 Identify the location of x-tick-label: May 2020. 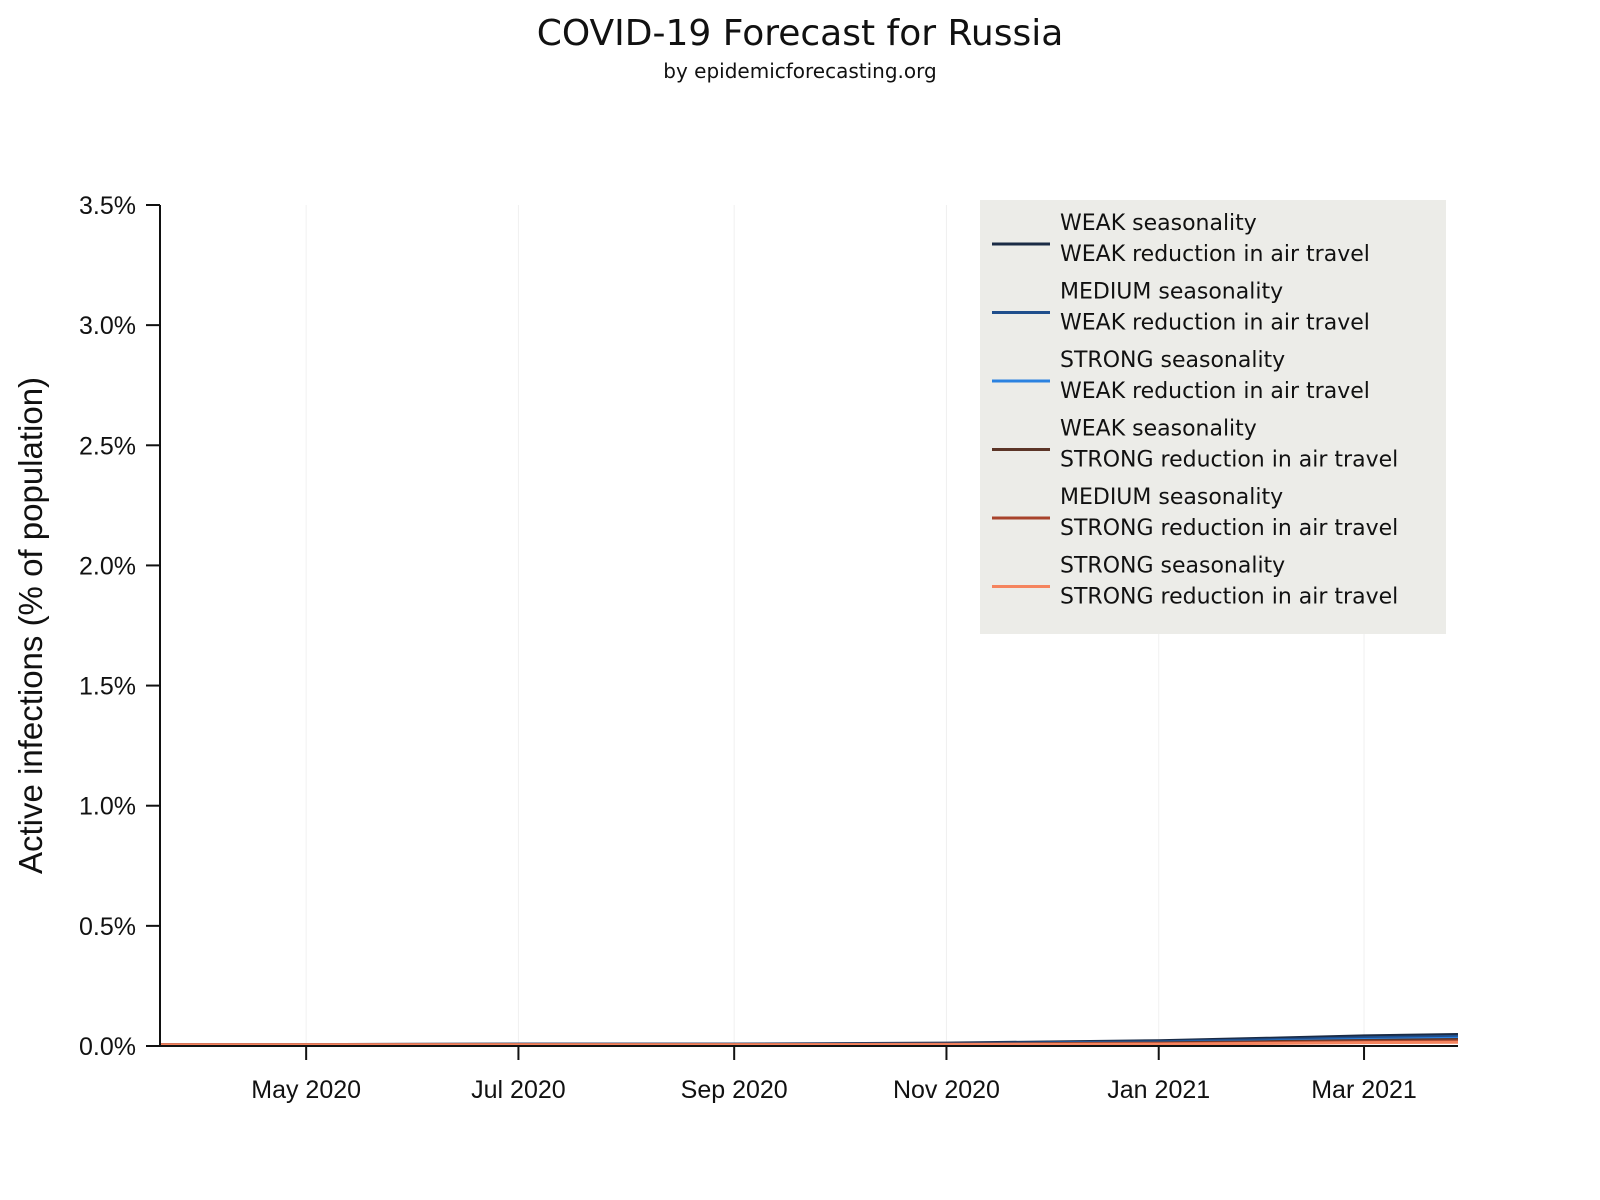
(306, 1090).